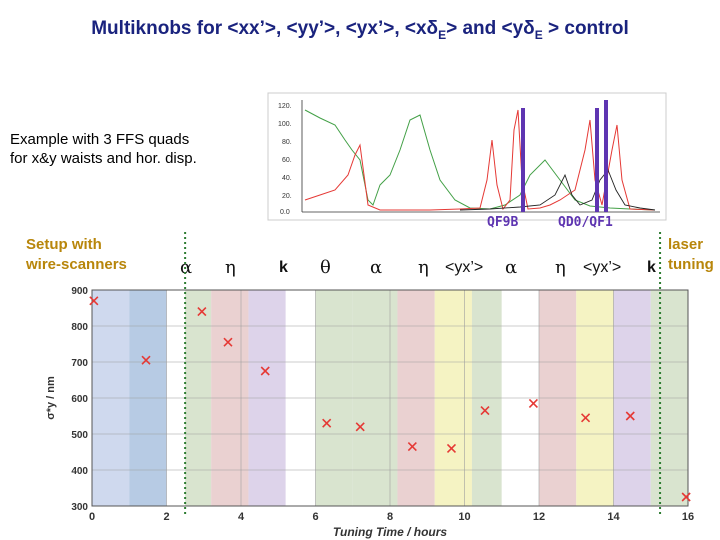  Describe the element at coordinates (464, 517) in the screenshot. I see `xtick-label-10: 10` at that location.